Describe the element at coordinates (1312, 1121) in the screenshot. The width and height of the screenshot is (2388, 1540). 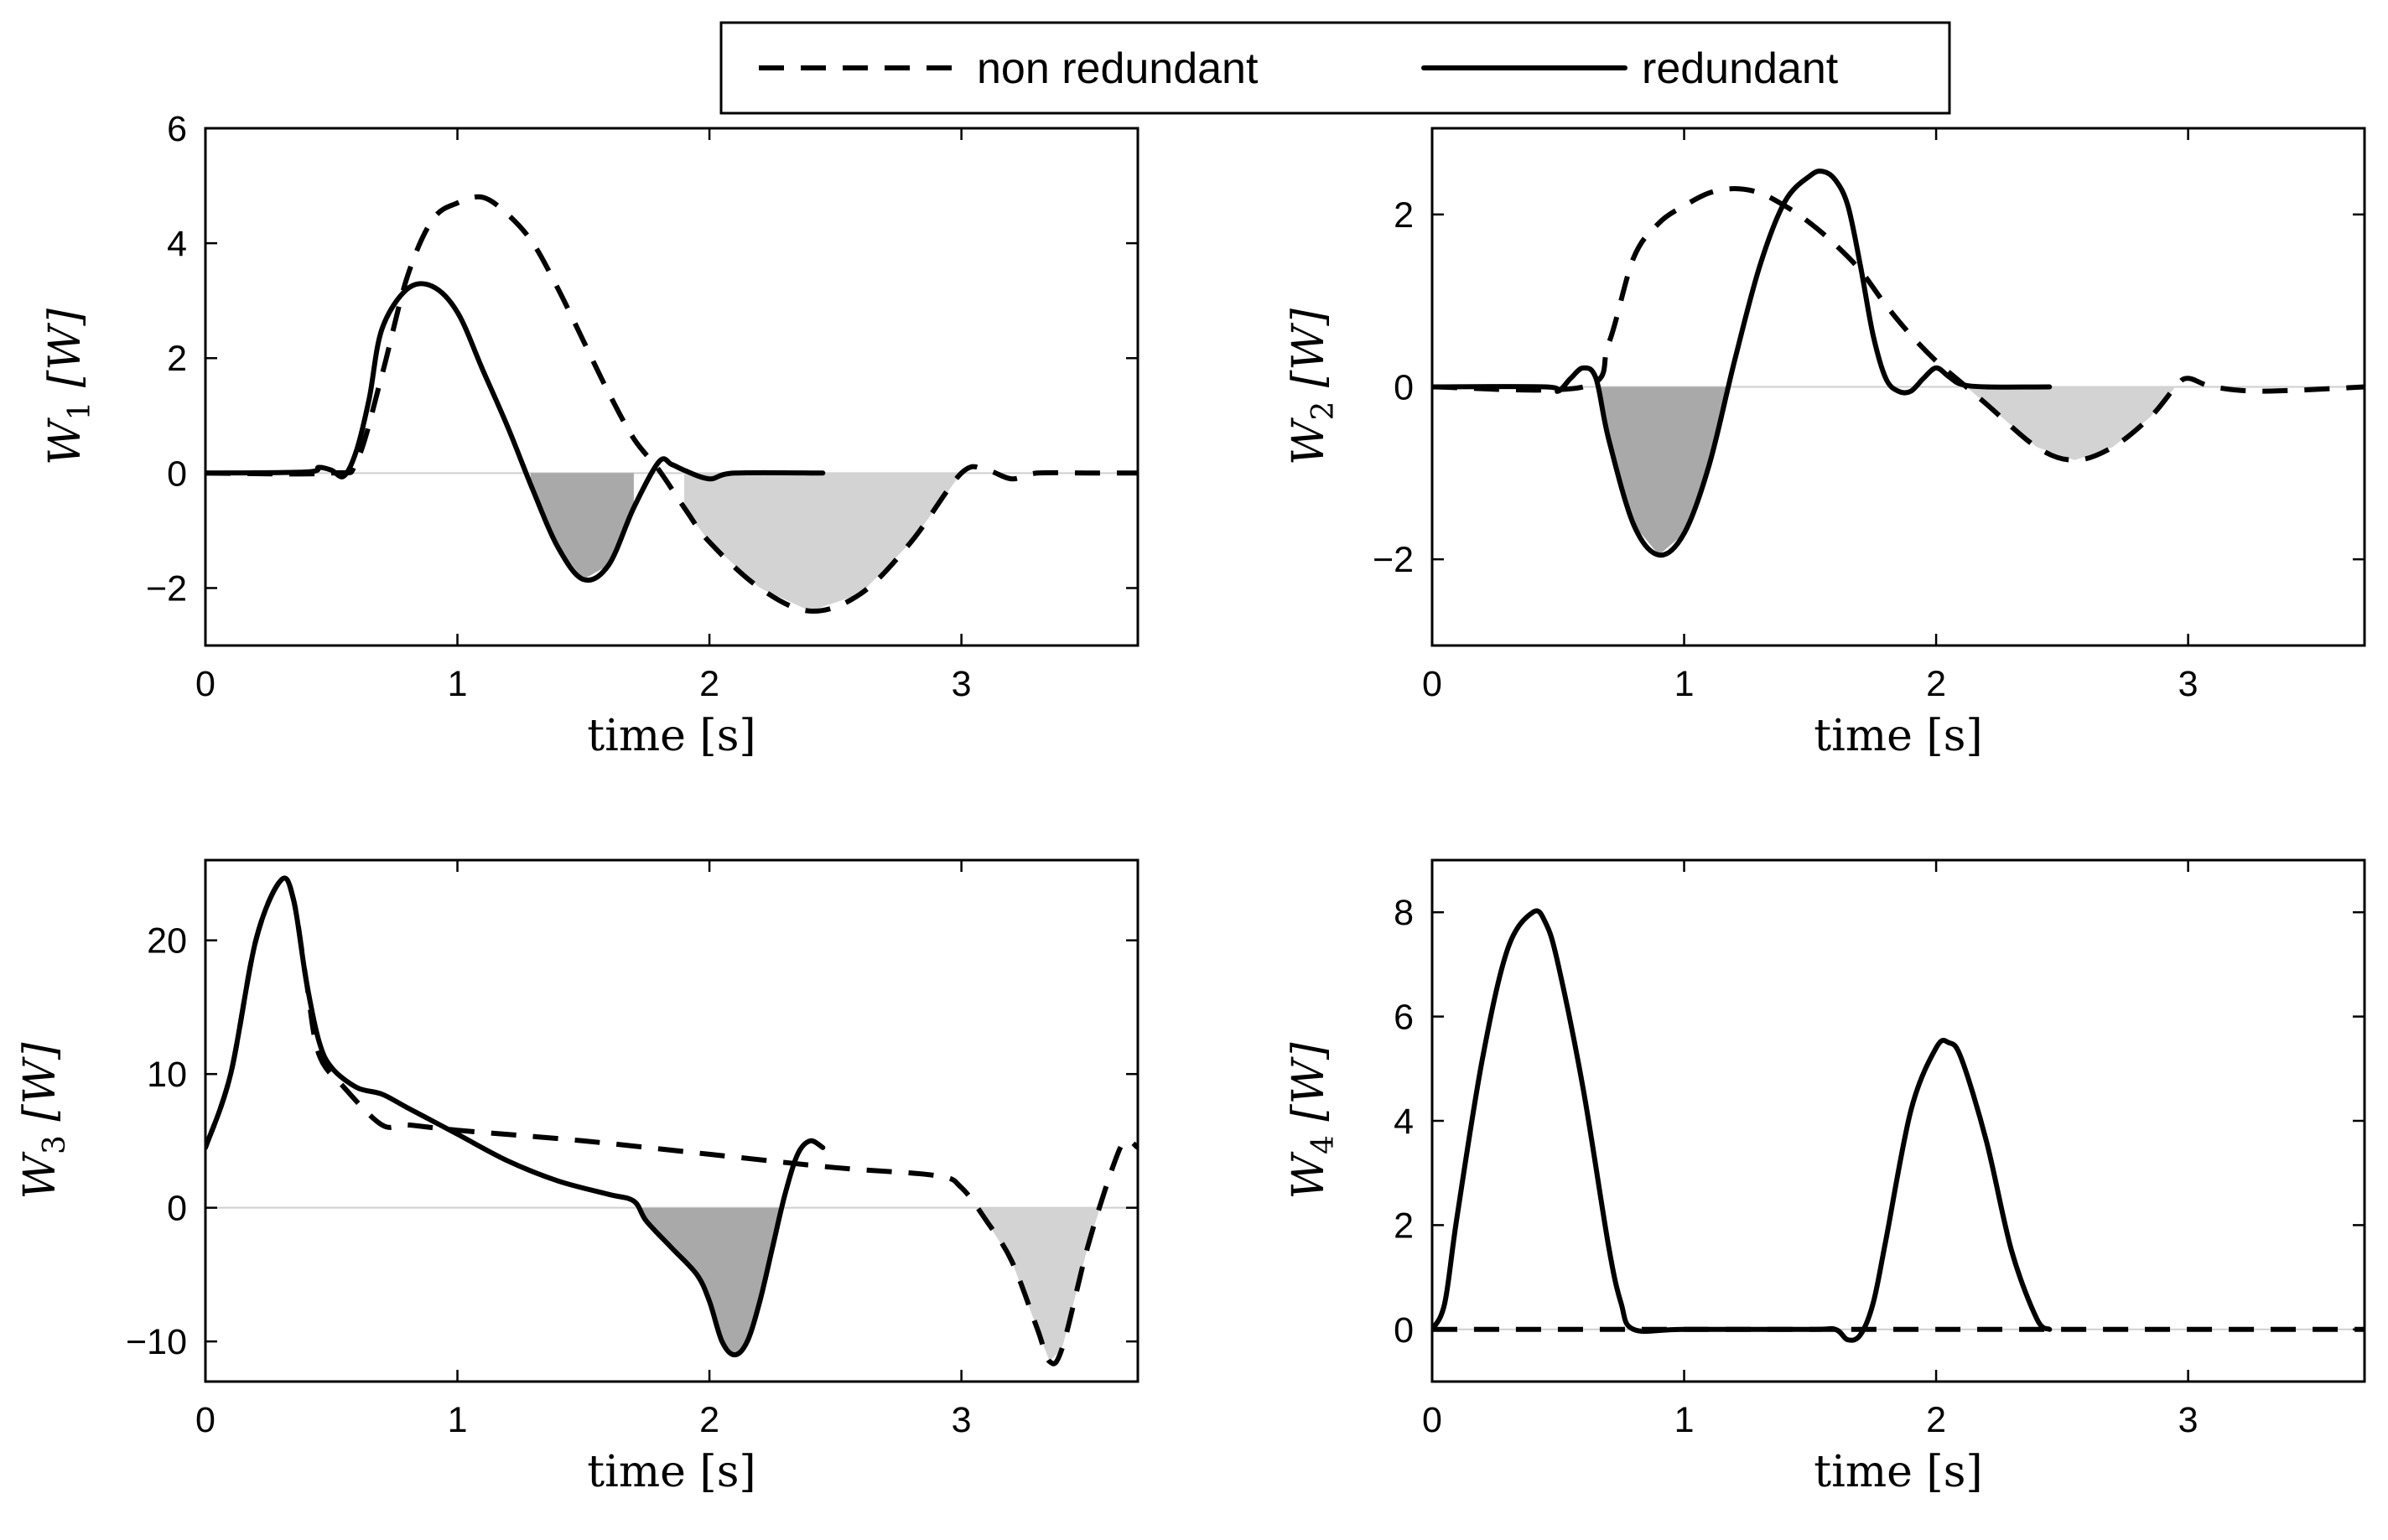
I see `y-axis-label: W4 [W]` at that location.